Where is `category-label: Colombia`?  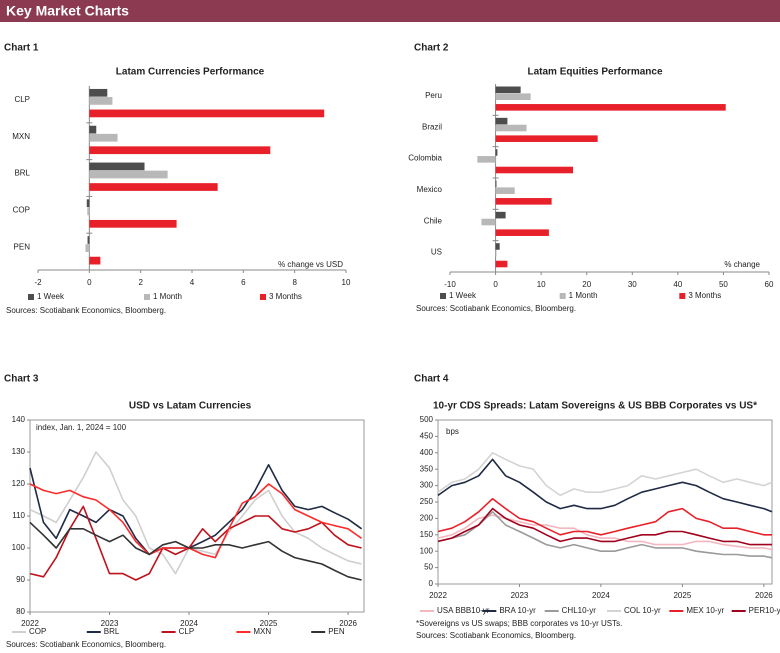
category-label: Colombia is located at coordinates (425, 158).